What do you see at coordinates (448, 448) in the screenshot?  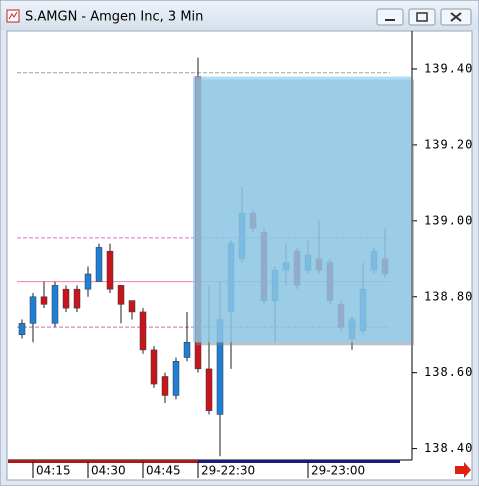 I see `y-tick-label: 138.40` at bounding box center [448, 448].